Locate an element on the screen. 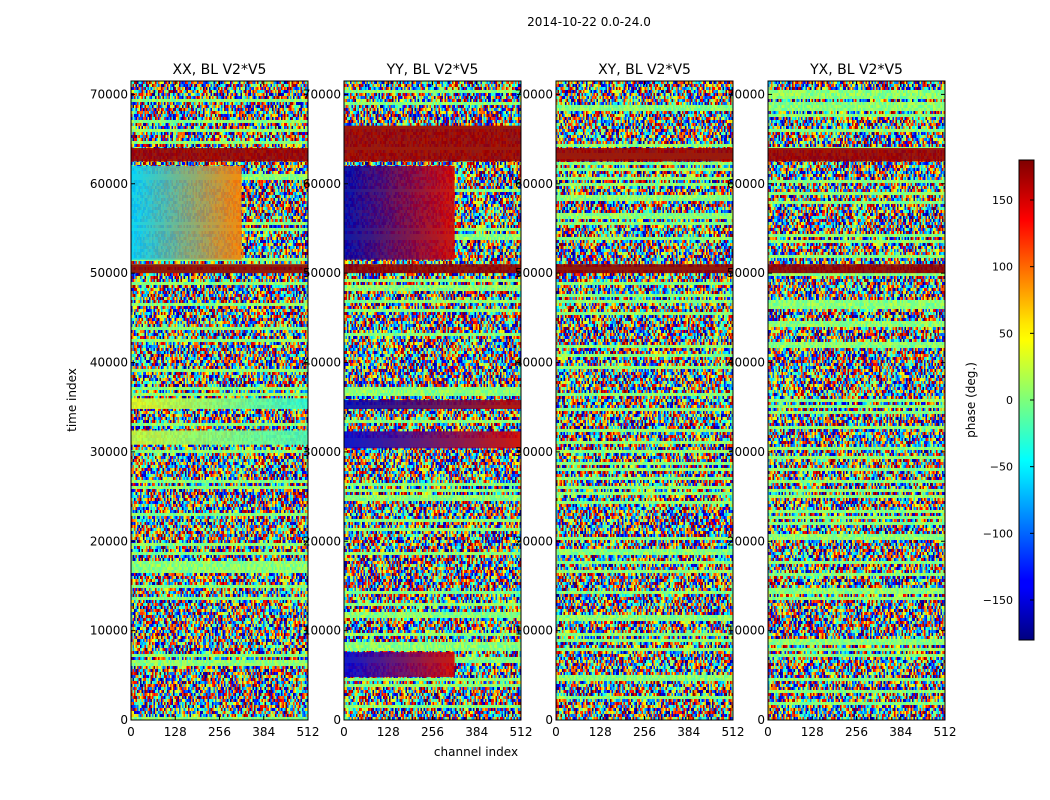 Image resolution: width=1050 pixels, height=800 pixels. colorbar-label: phase (deg.) is located at coordinates (971, 400).